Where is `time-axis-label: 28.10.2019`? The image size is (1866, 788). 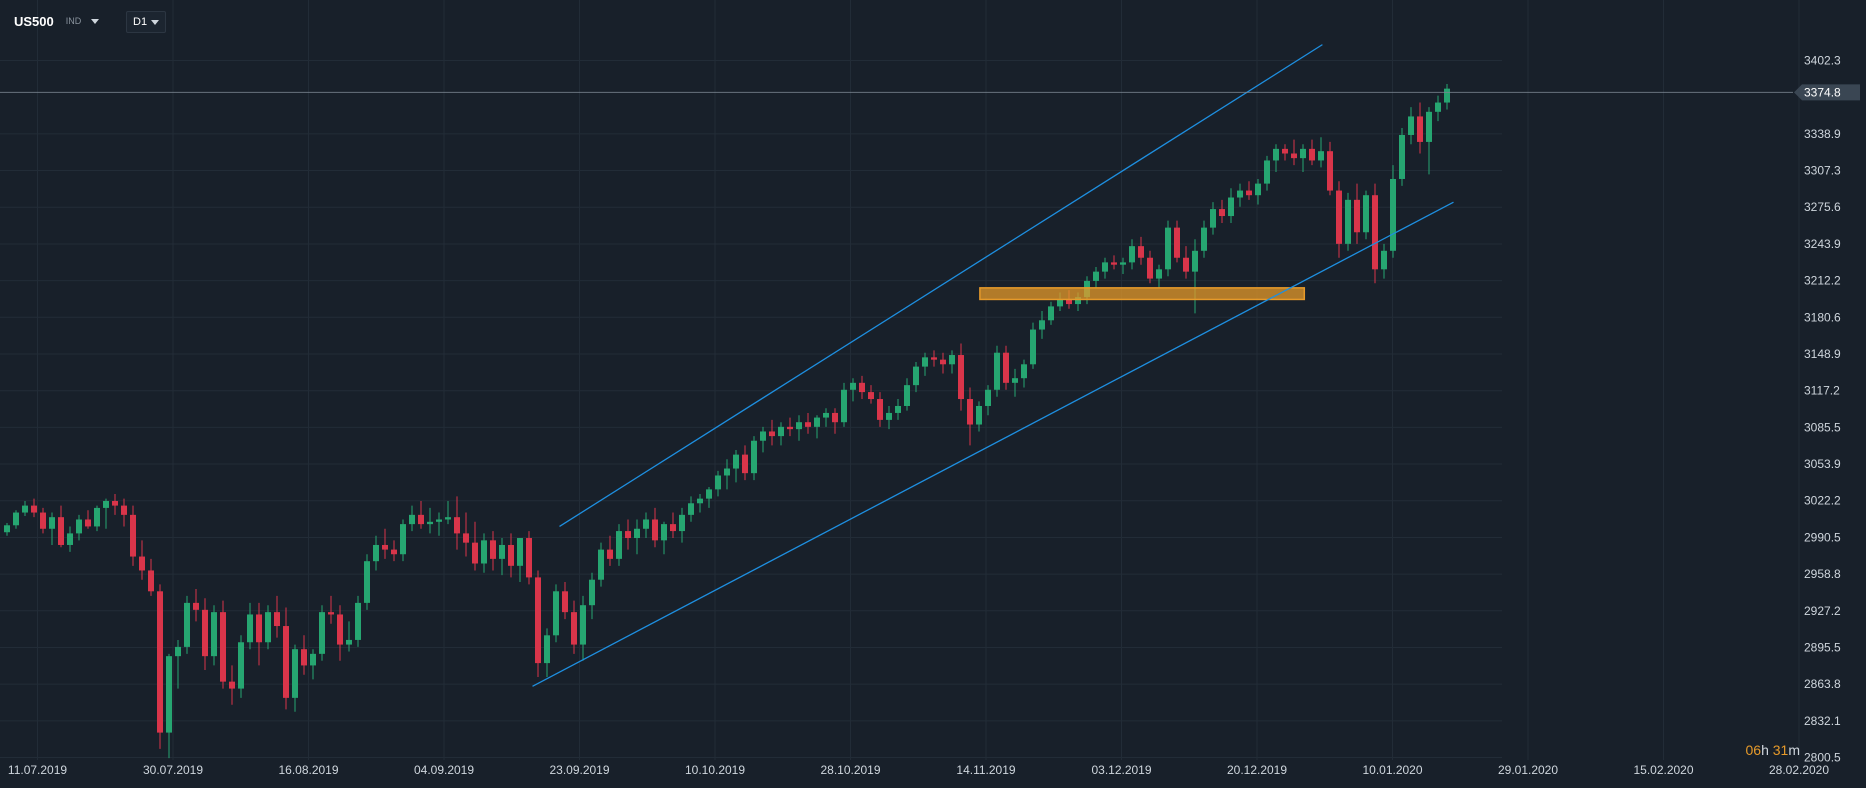
time-axis-label: 28.10.2019 is located at coordinates (850, 770).